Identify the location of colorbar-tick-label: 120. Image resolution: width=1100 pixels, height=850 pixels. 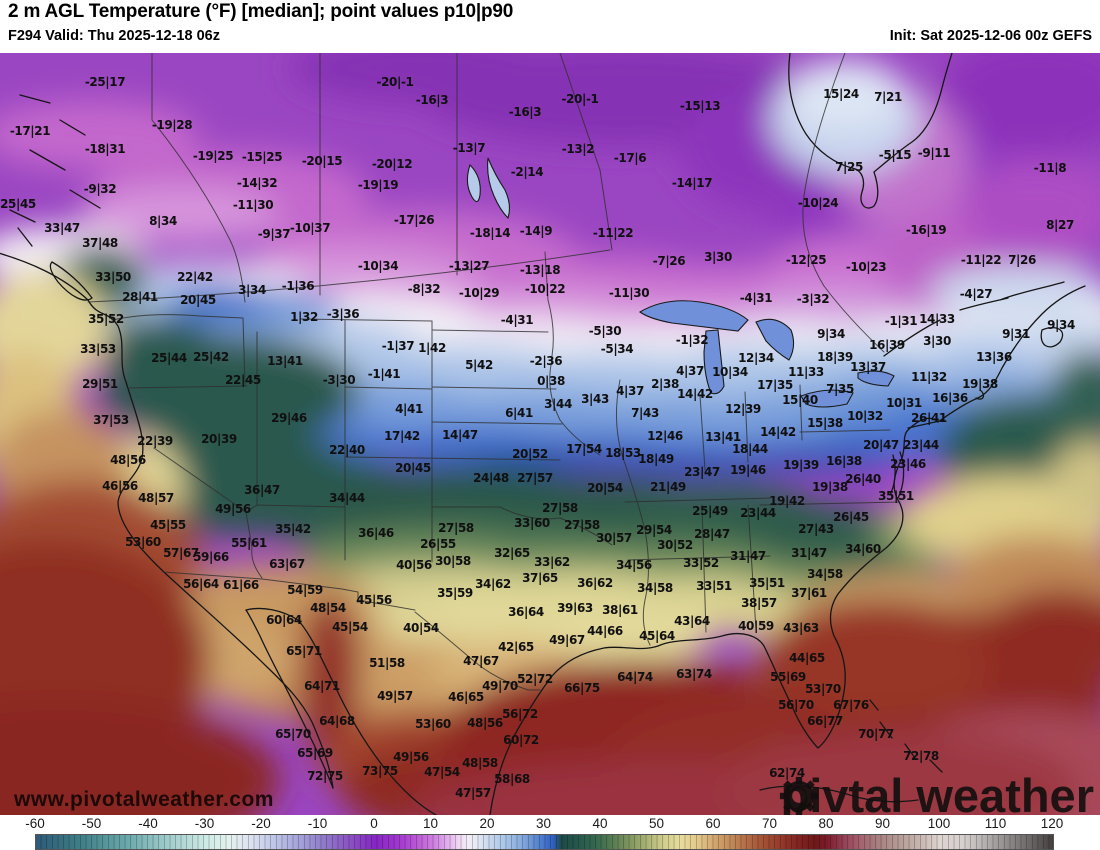
(1052, 823).